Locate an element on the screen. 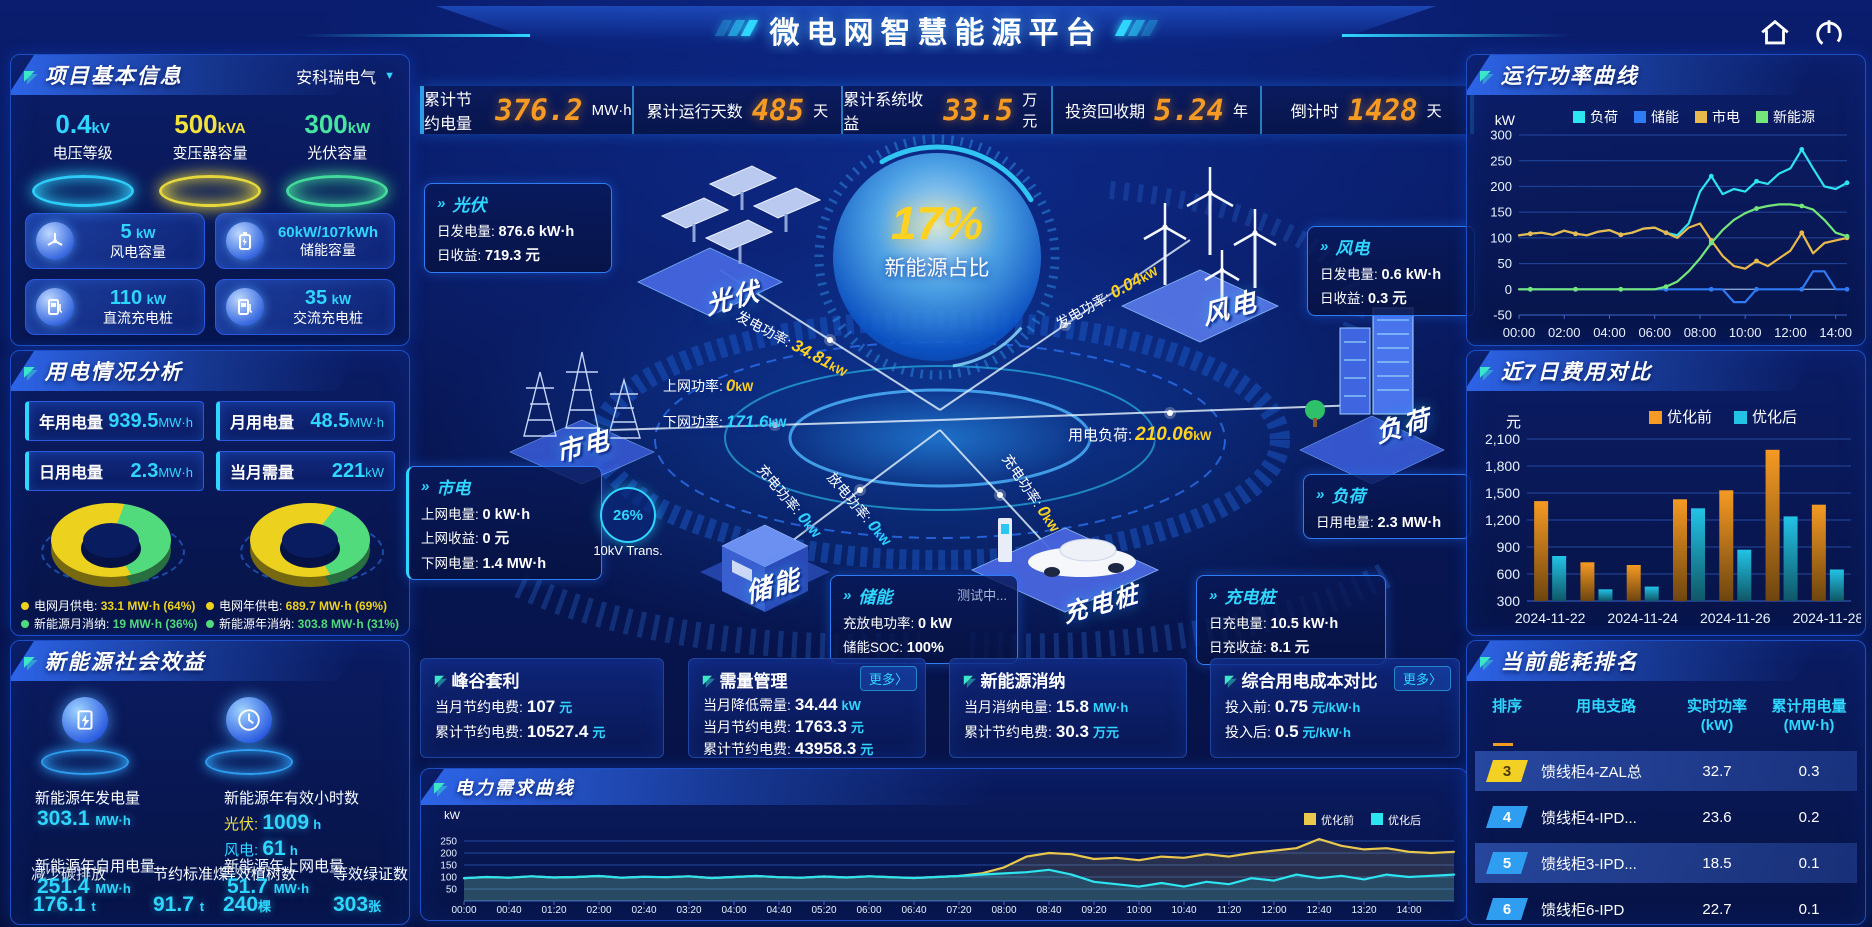  table-row: 5 馈线柜3-IPD... 18.5 0.1 is located at coordinates (1666, 863).